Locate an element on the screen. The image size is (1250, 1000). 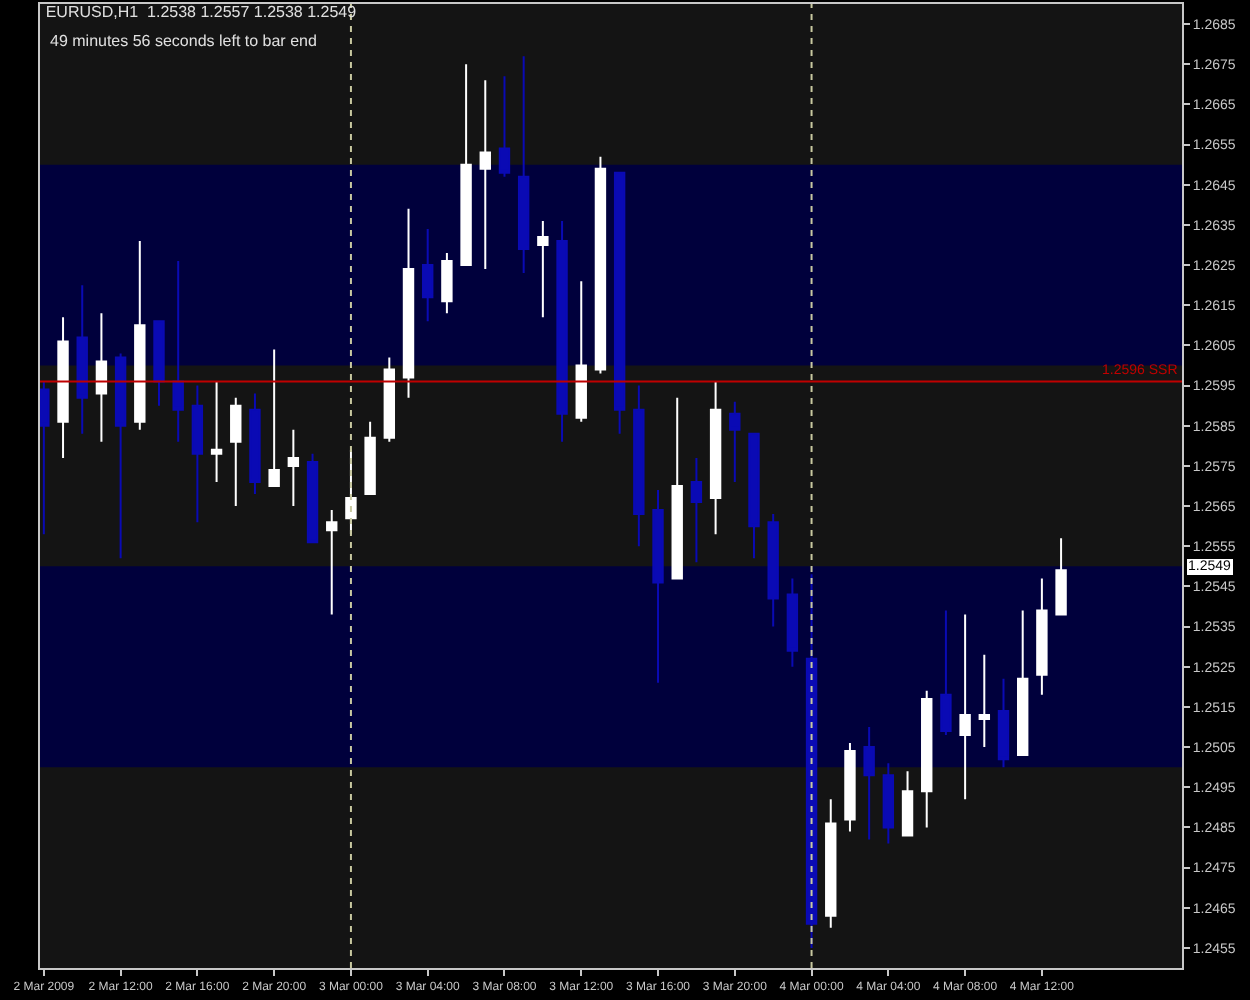
chart-title: EURUSD,H1 1.2538 1.2557 1.2538 1.2549 is located at coordinates (201, 12).